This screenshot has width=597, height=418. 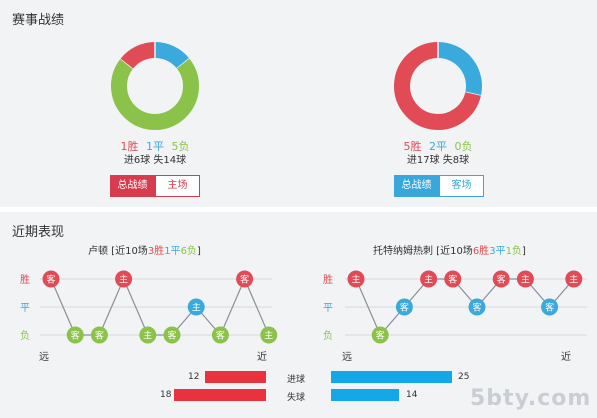 What do you see at coordinates (412, 146) in the screenshot?
I see `away-wins: 5胜` at bounding box center [412, 146].